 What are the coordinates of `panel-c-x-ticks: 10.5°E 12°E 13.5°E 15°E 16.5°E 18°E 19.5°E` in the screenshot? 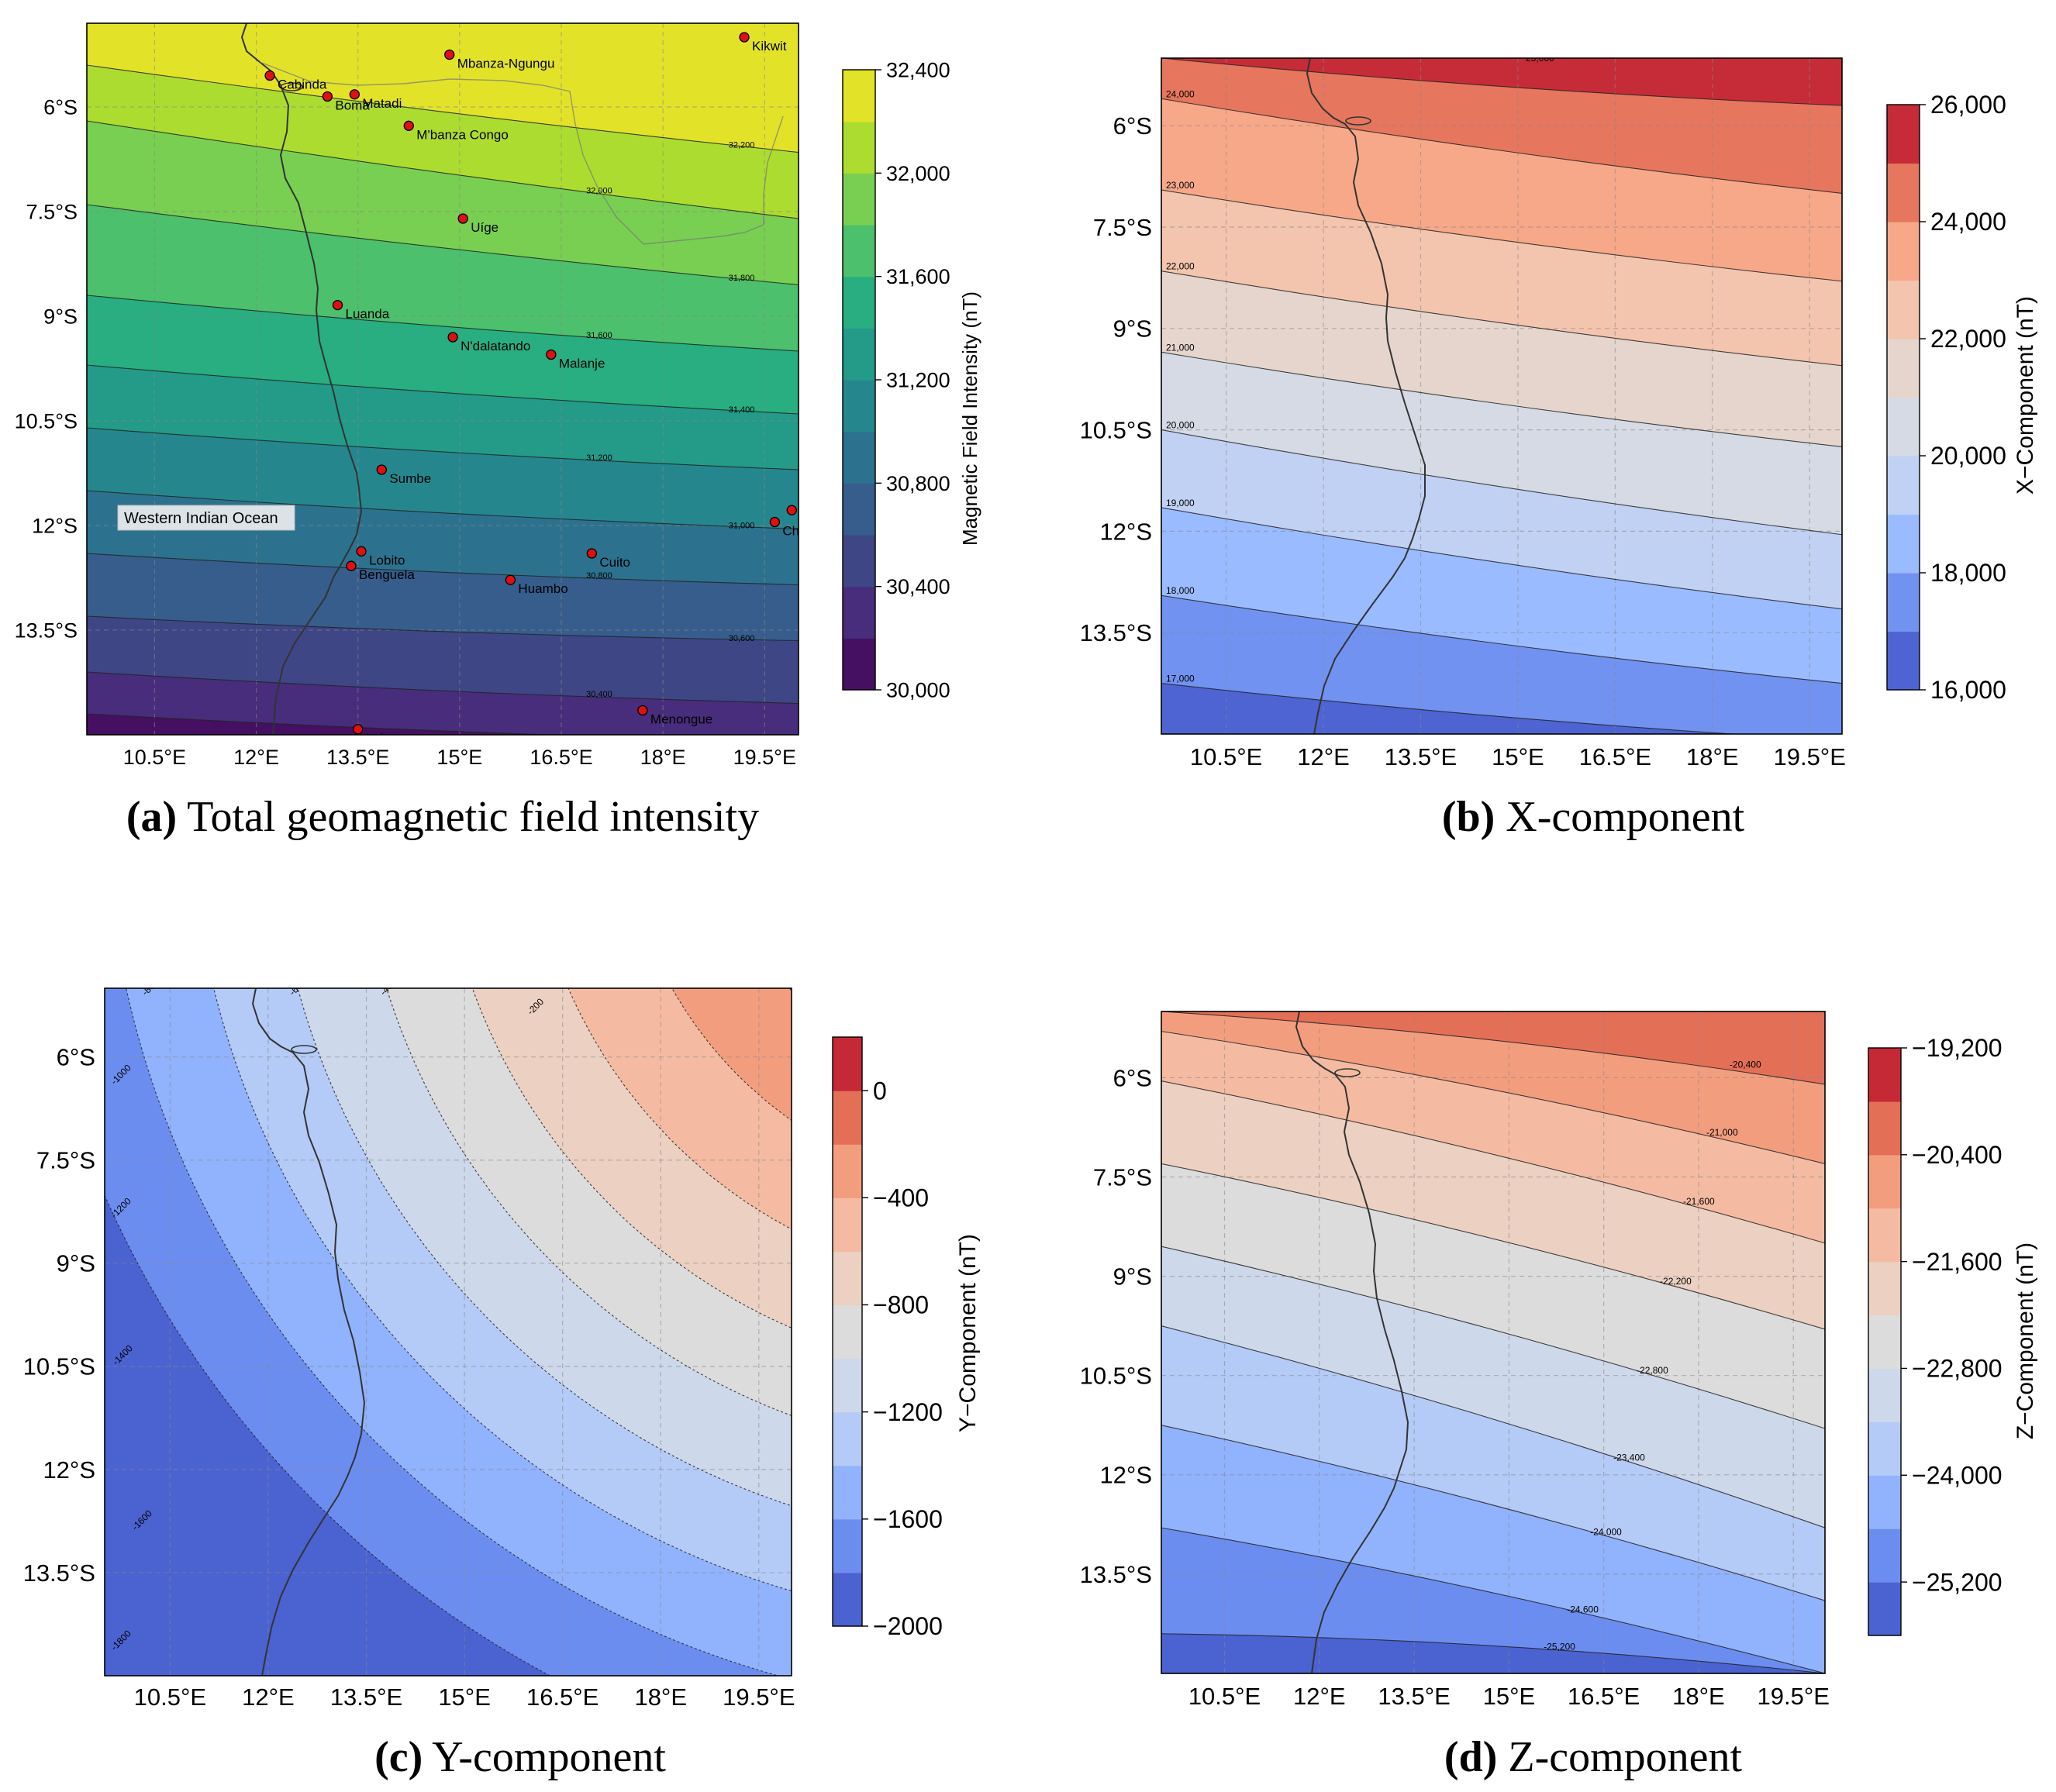 It's located at (465, 1697).